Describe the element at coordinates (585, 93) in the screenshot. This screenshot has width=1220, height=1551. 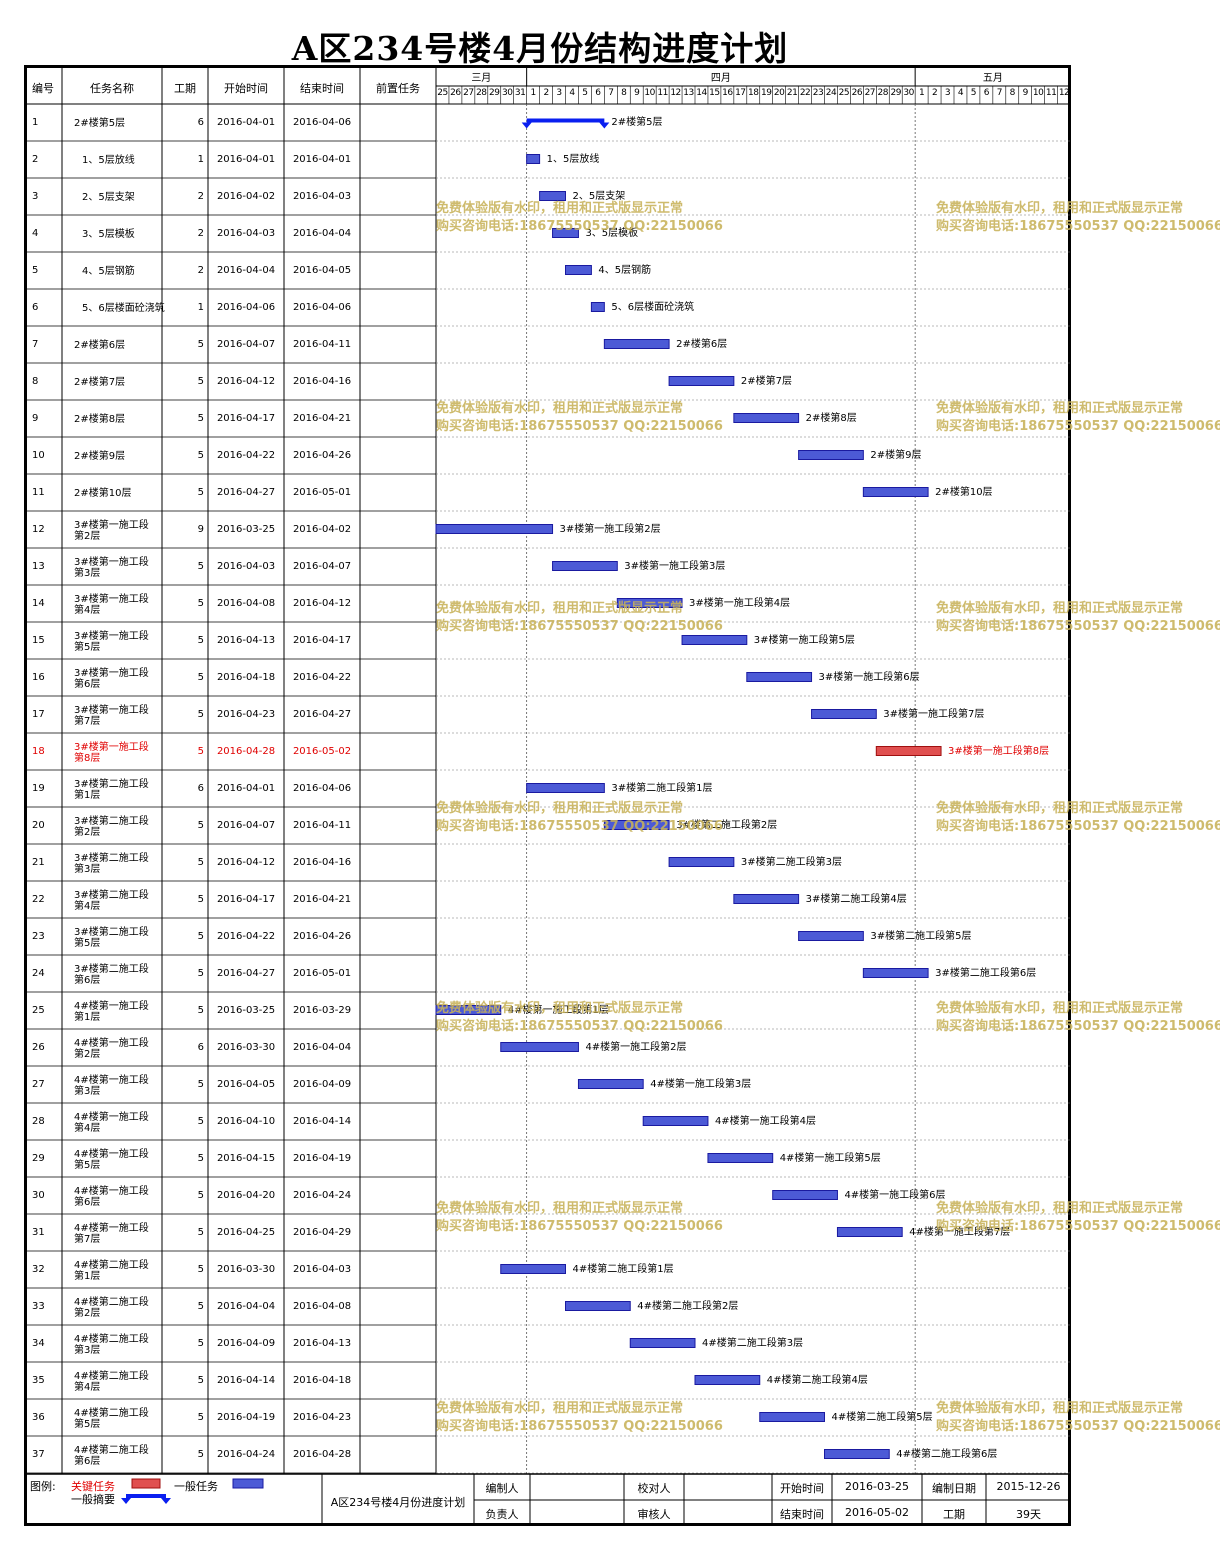
I see `day-label: 5` at that location.